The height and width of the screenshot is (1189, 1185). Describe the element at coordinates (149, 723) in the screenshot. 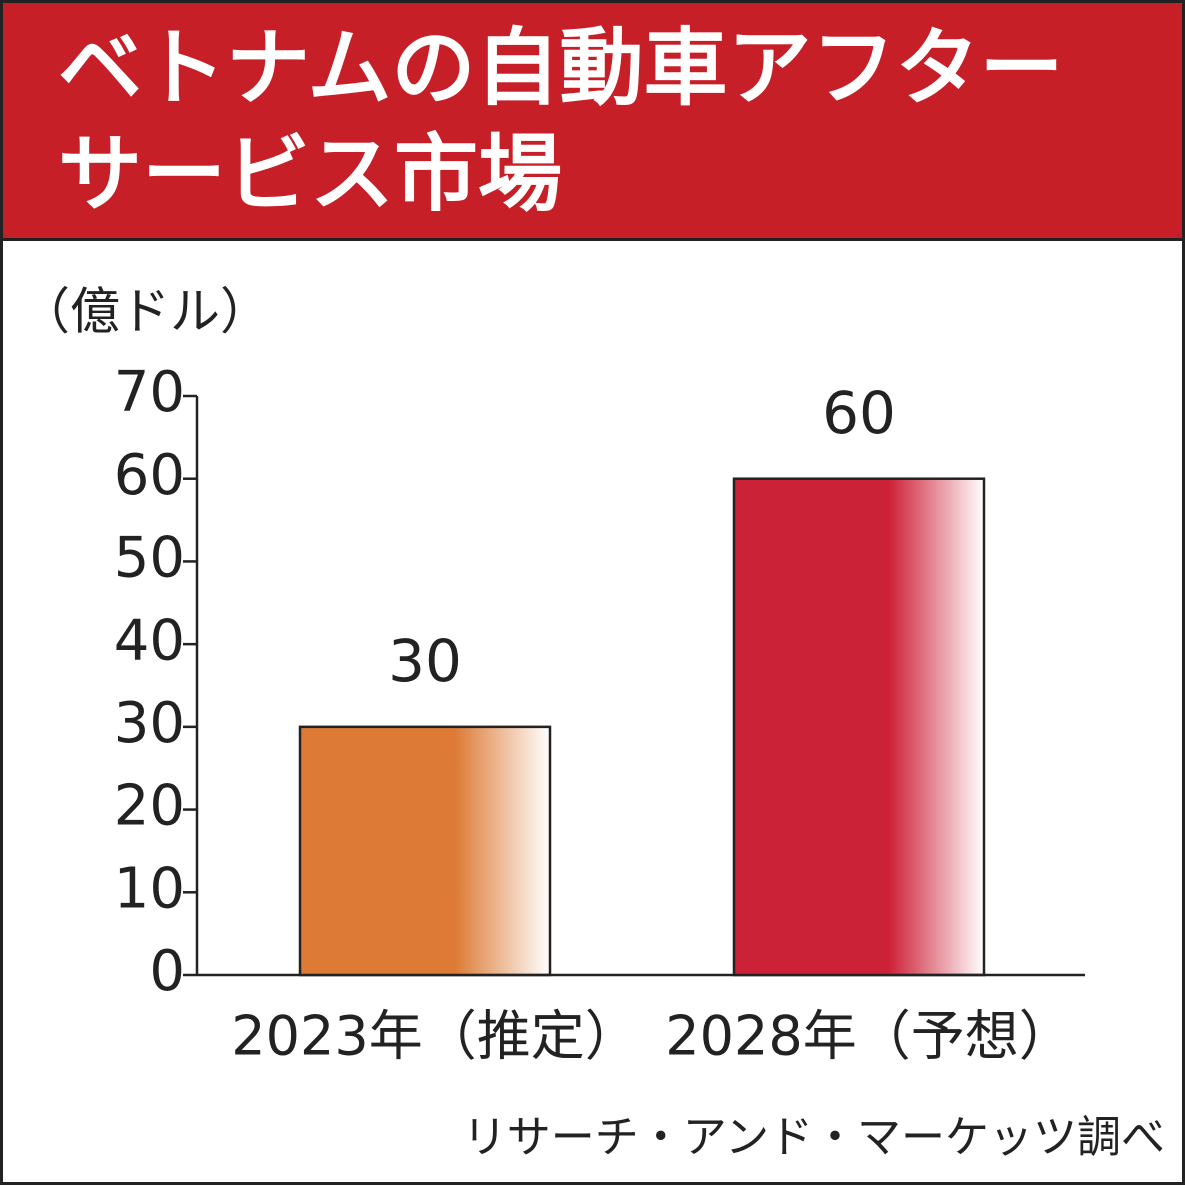

I see `y-tick-label: 30` at that location.